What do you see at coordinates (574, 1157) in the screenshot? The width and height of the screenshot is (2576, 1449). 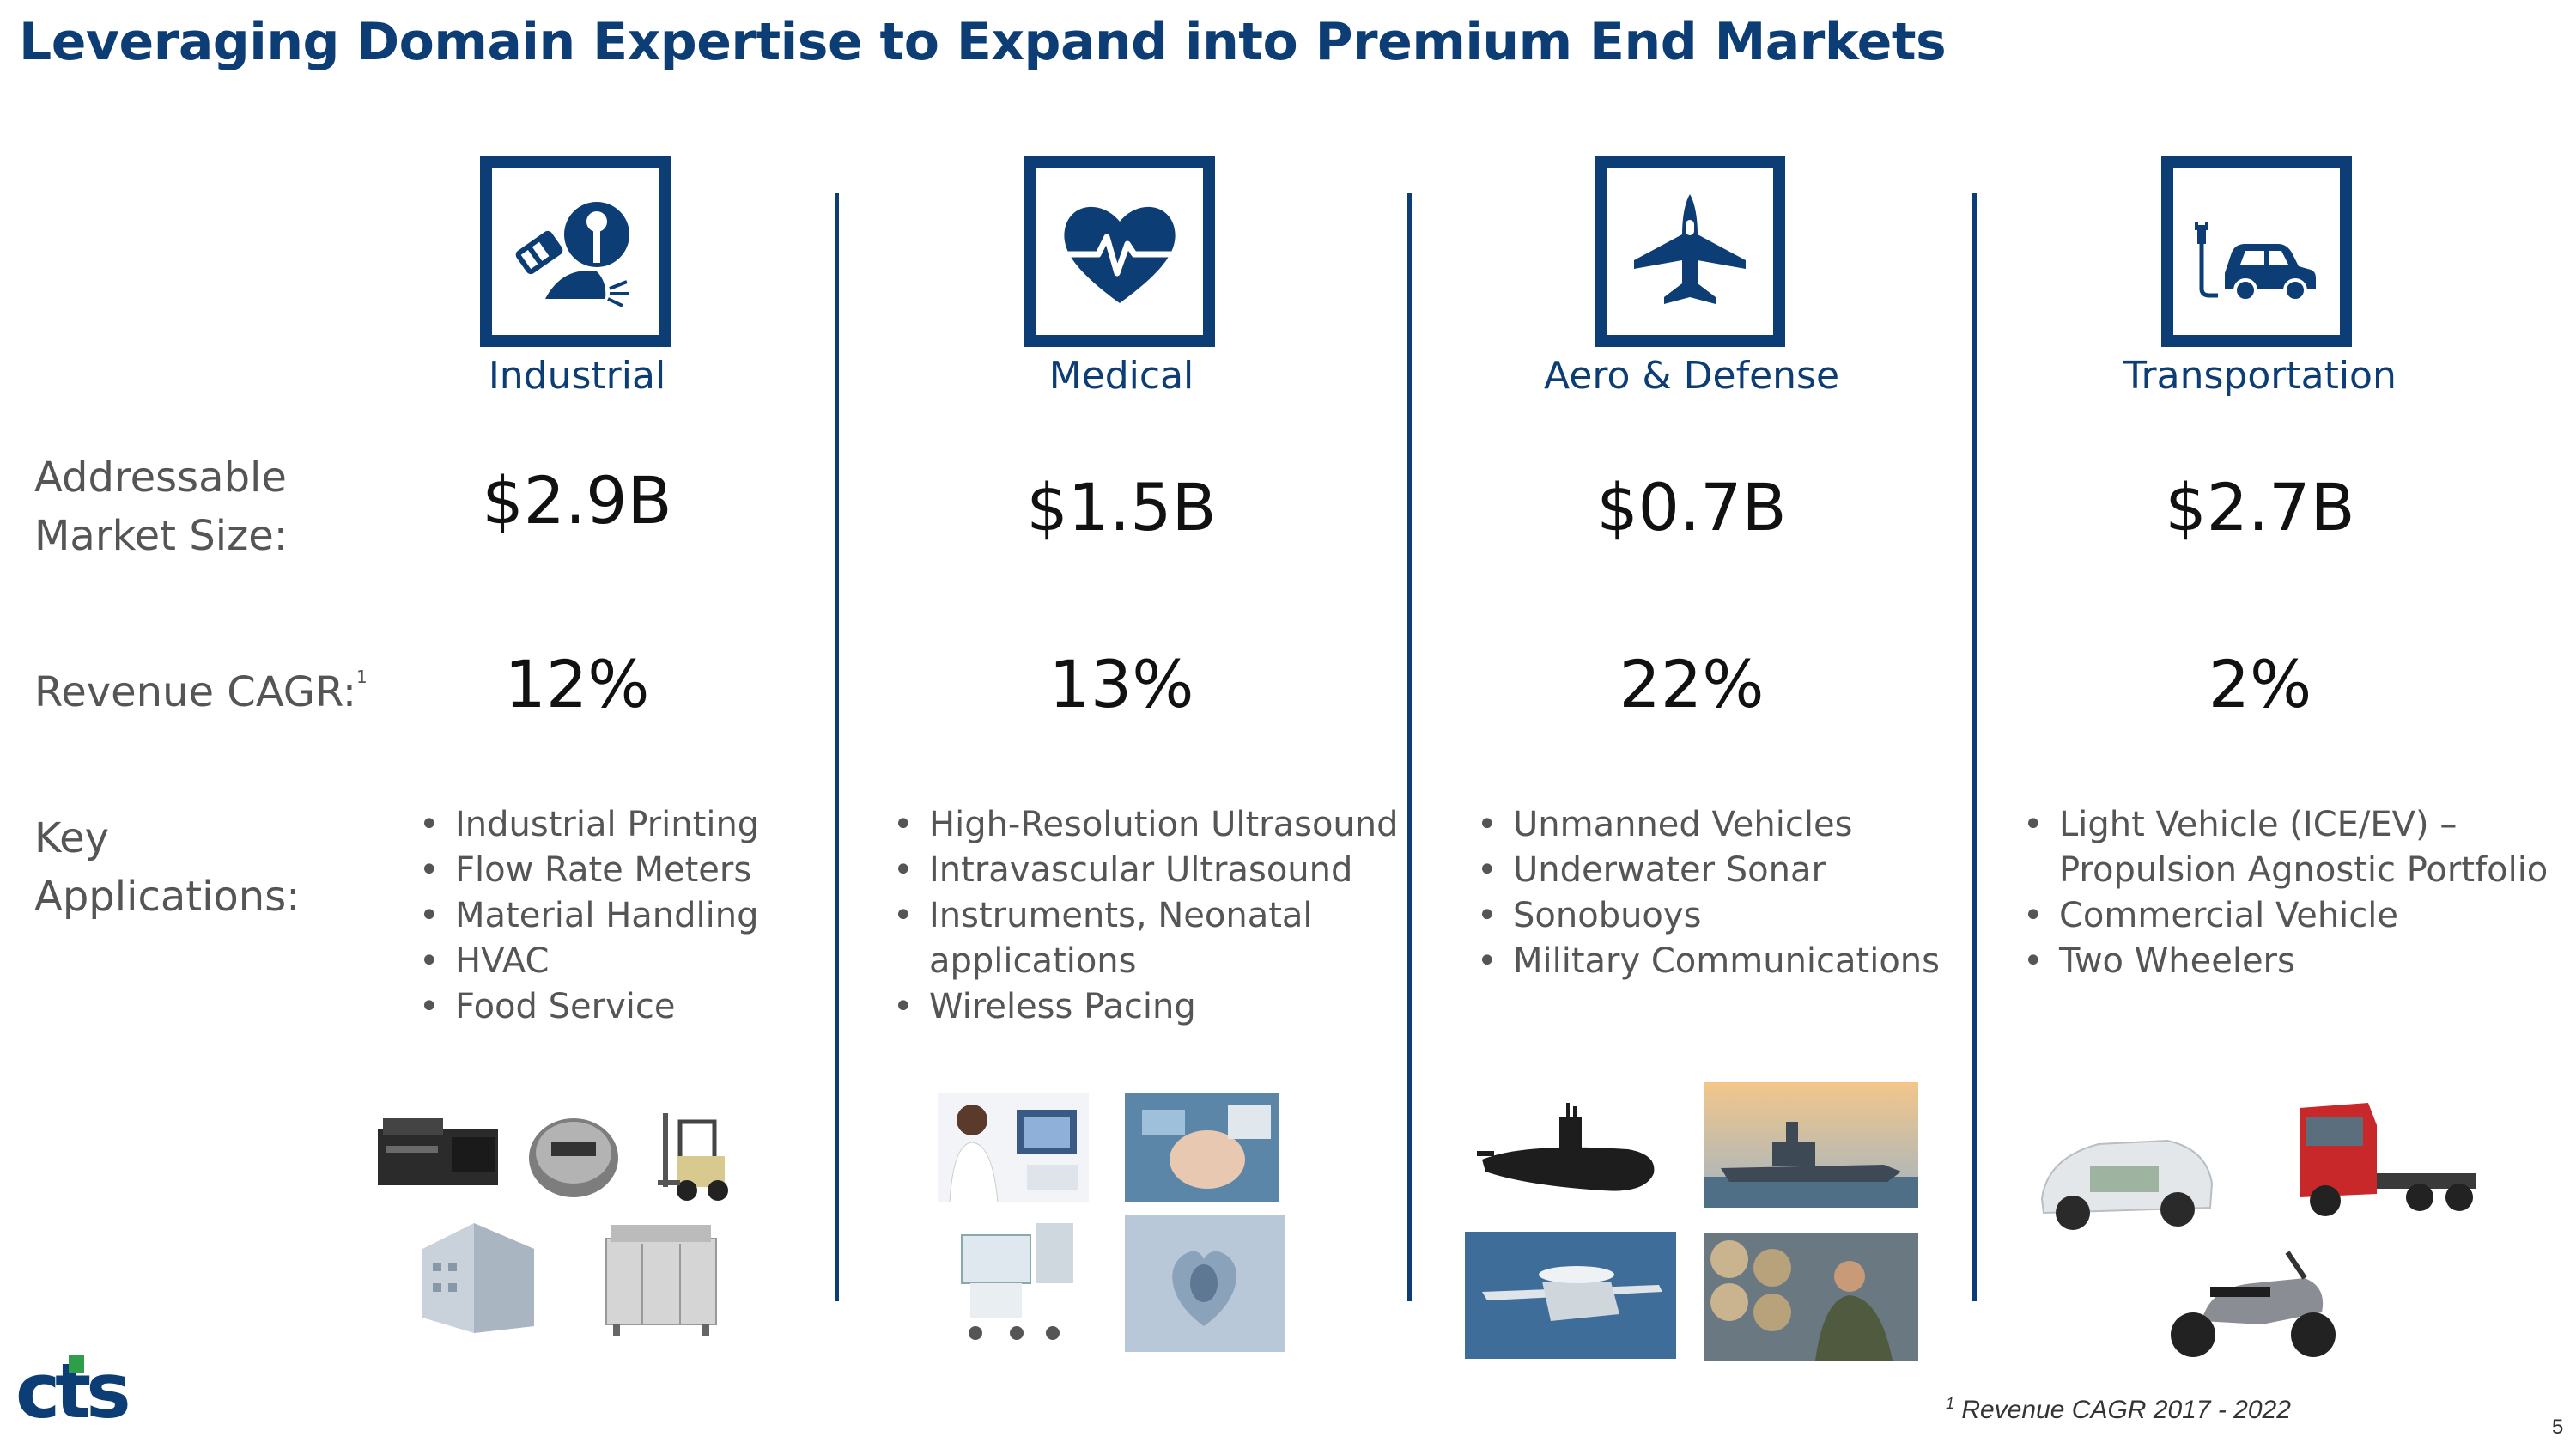 I see `flow-meter-image` at bounding box center [574, 1157].